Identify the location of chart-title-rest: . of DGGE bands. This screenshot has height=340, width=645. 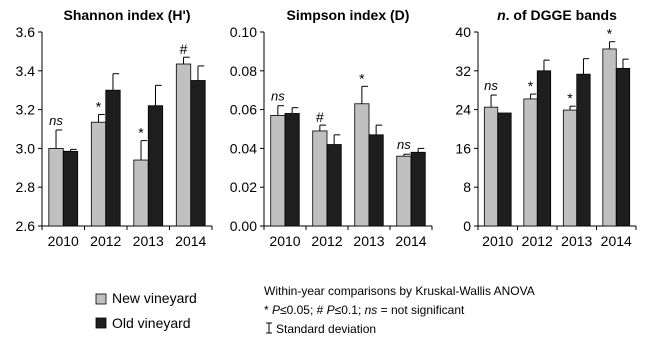
(561, 15).